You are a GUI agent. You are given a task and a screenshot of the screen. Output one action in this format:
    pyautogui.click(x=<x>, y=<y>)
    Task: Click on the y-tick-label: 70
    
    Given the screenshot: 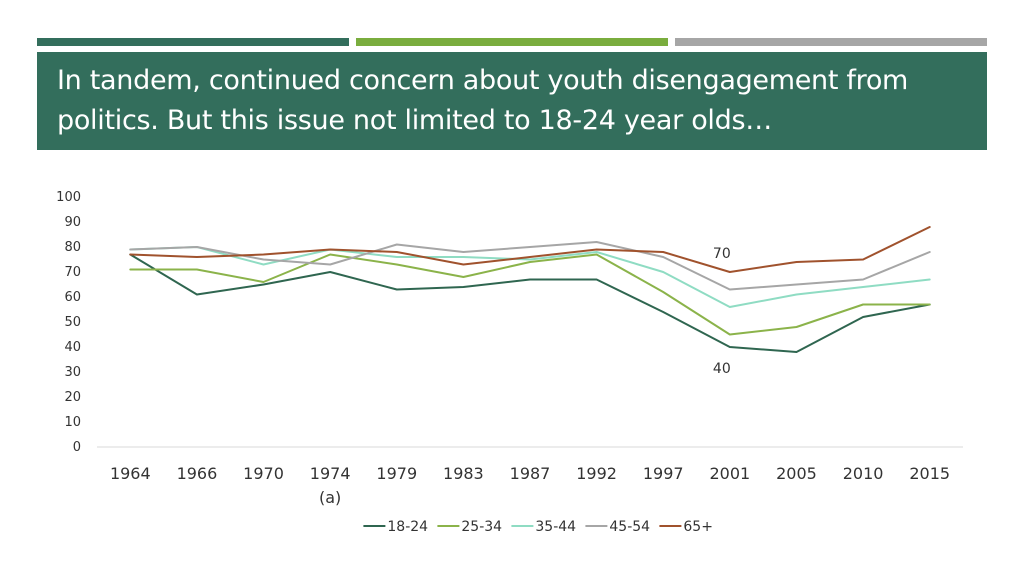 What is the action you would take?
    pyautogui.click(x=72, y=272)
    